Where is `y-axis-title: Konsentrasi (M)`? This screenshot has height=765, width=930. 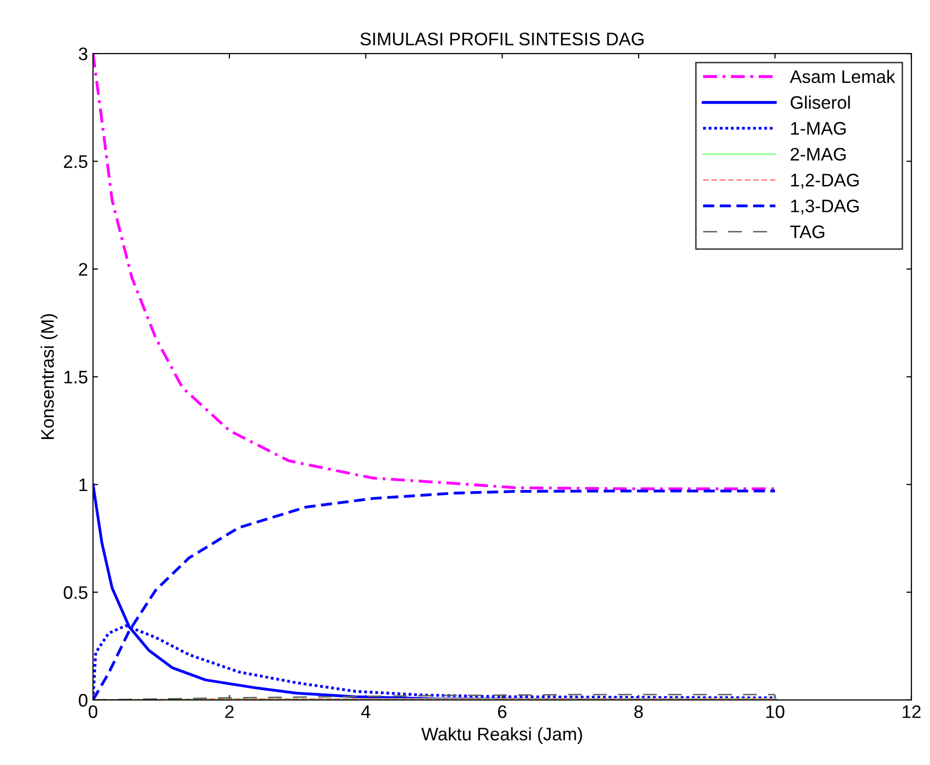 y-axis-title: Konsentrasi (M) is located at coordinates (49, 376).